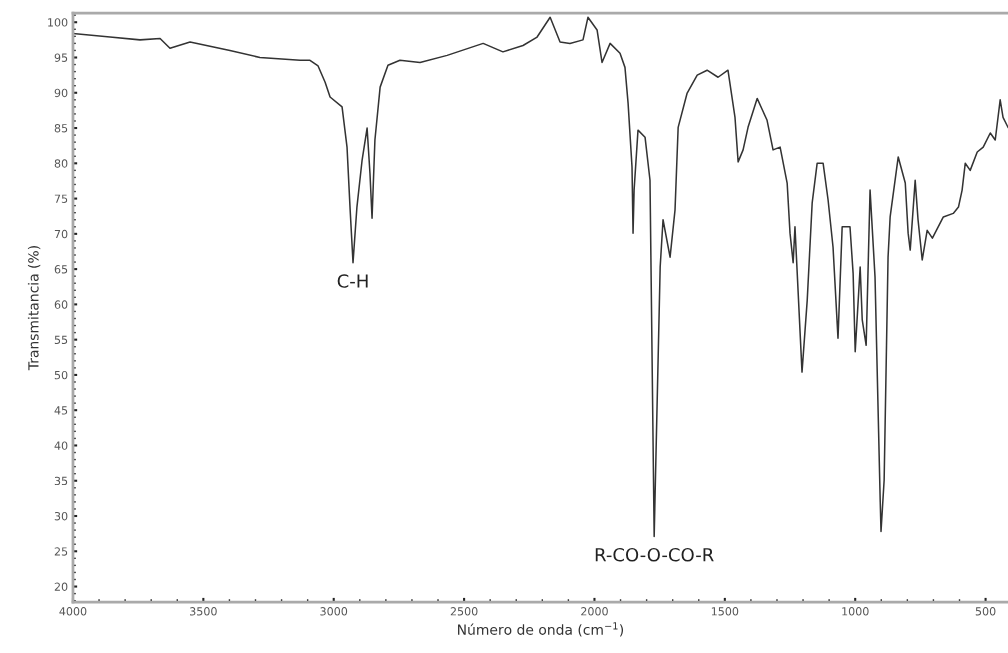 Image resolution: width=1008 pixels, height=653 pixels. Describe the element at coordinates (34, 308) in the screenshot. I see `y-axis-title: Transmitancia (%)` at that location.